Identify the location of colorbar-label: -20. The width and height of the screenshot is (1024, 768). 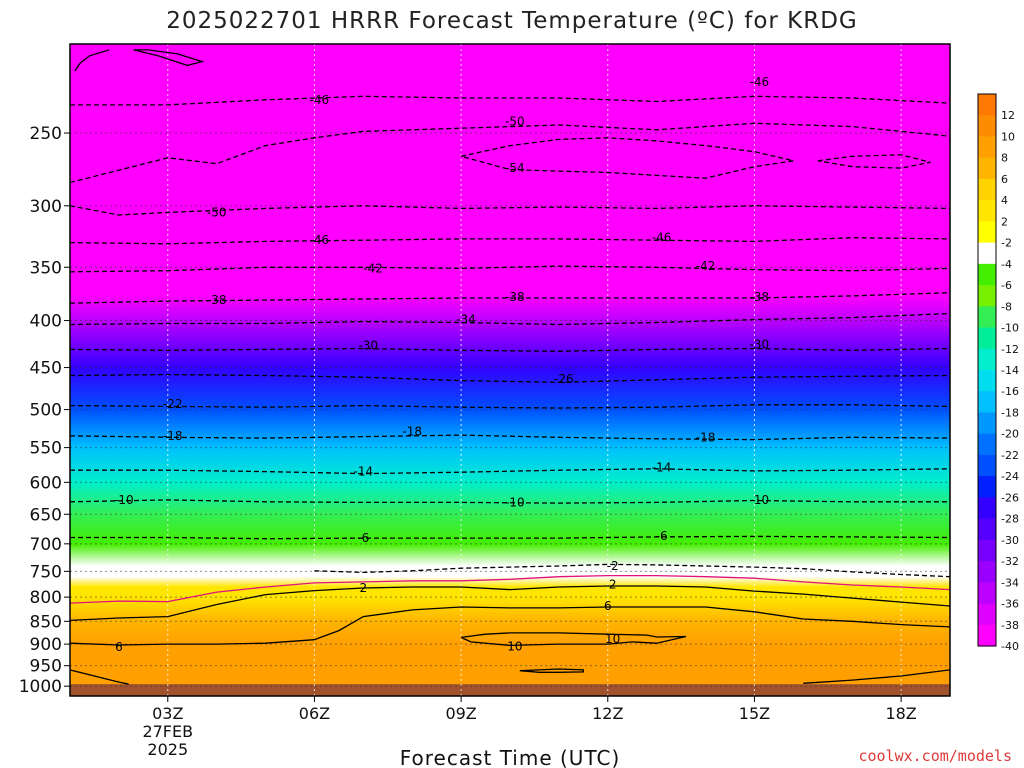
(1010, 434).